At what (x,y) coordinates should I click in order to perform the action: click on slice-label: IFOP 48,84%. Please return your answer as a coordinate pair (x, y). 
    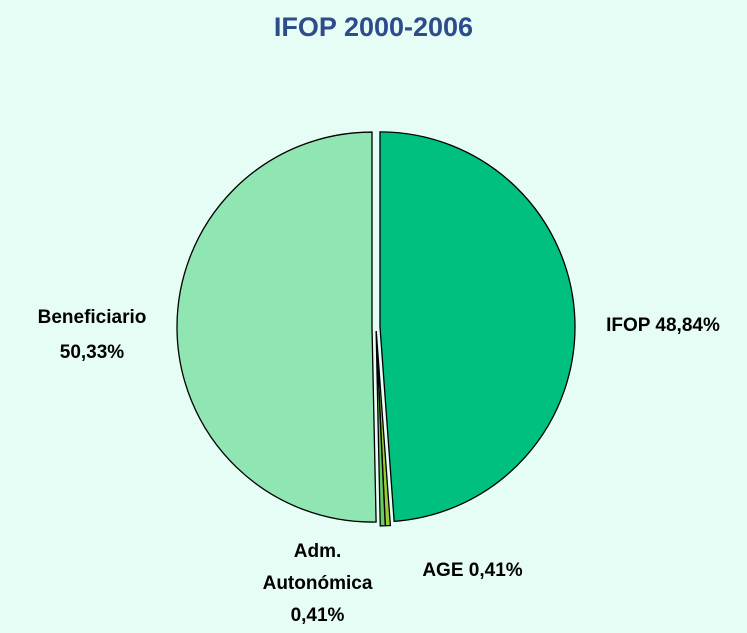
    Looking at the image, I should click on (662, 326).